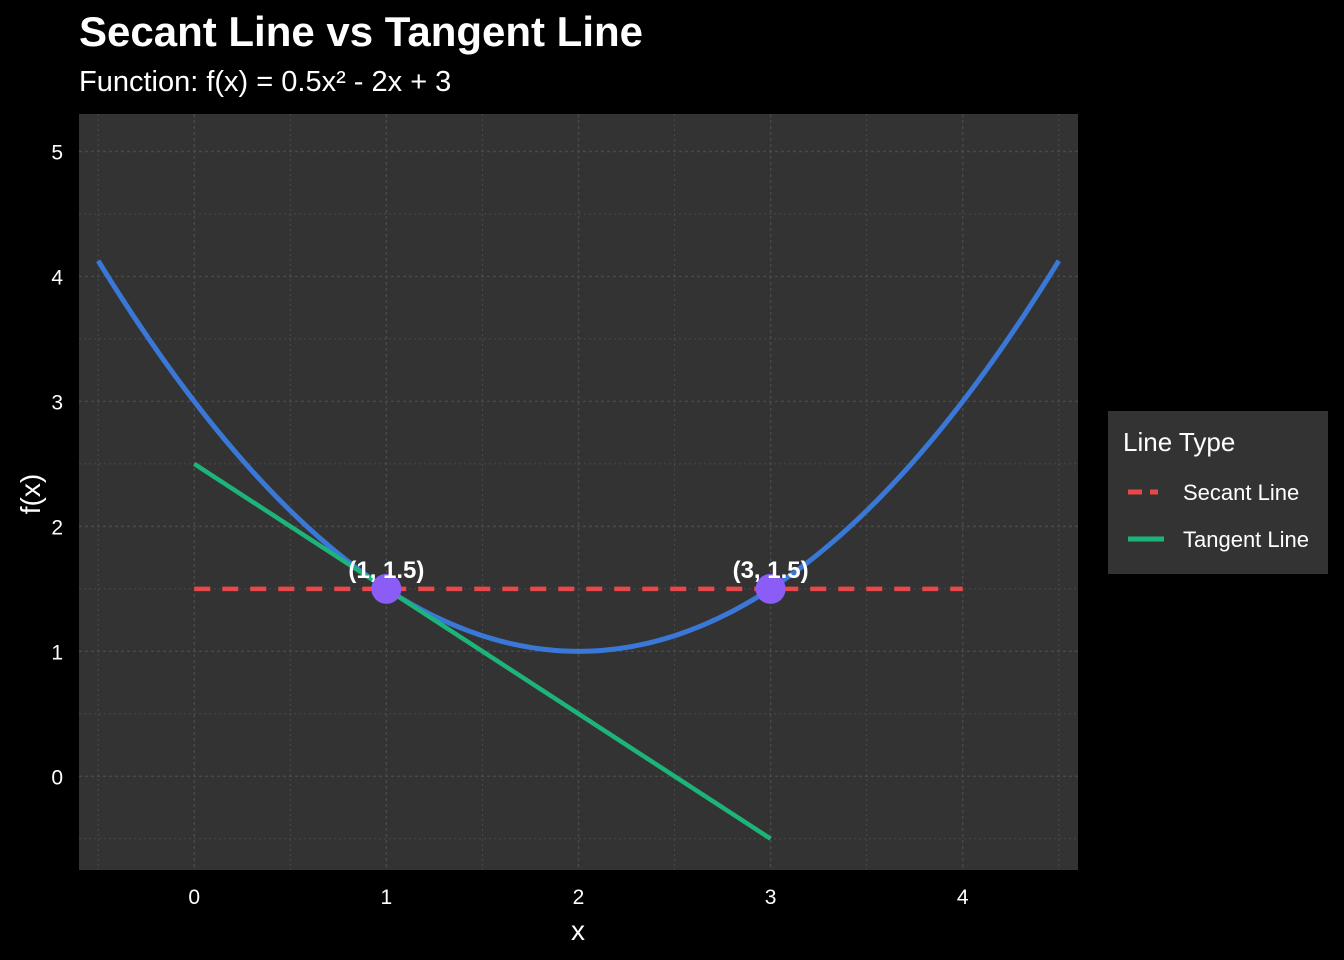 This screenshot has height=960, width=1344. What do you see at coordinates (1246, 539) in the screenshot?
I see `legend-label-tangent: Tangent Line` at bounding box center [1246, 539].